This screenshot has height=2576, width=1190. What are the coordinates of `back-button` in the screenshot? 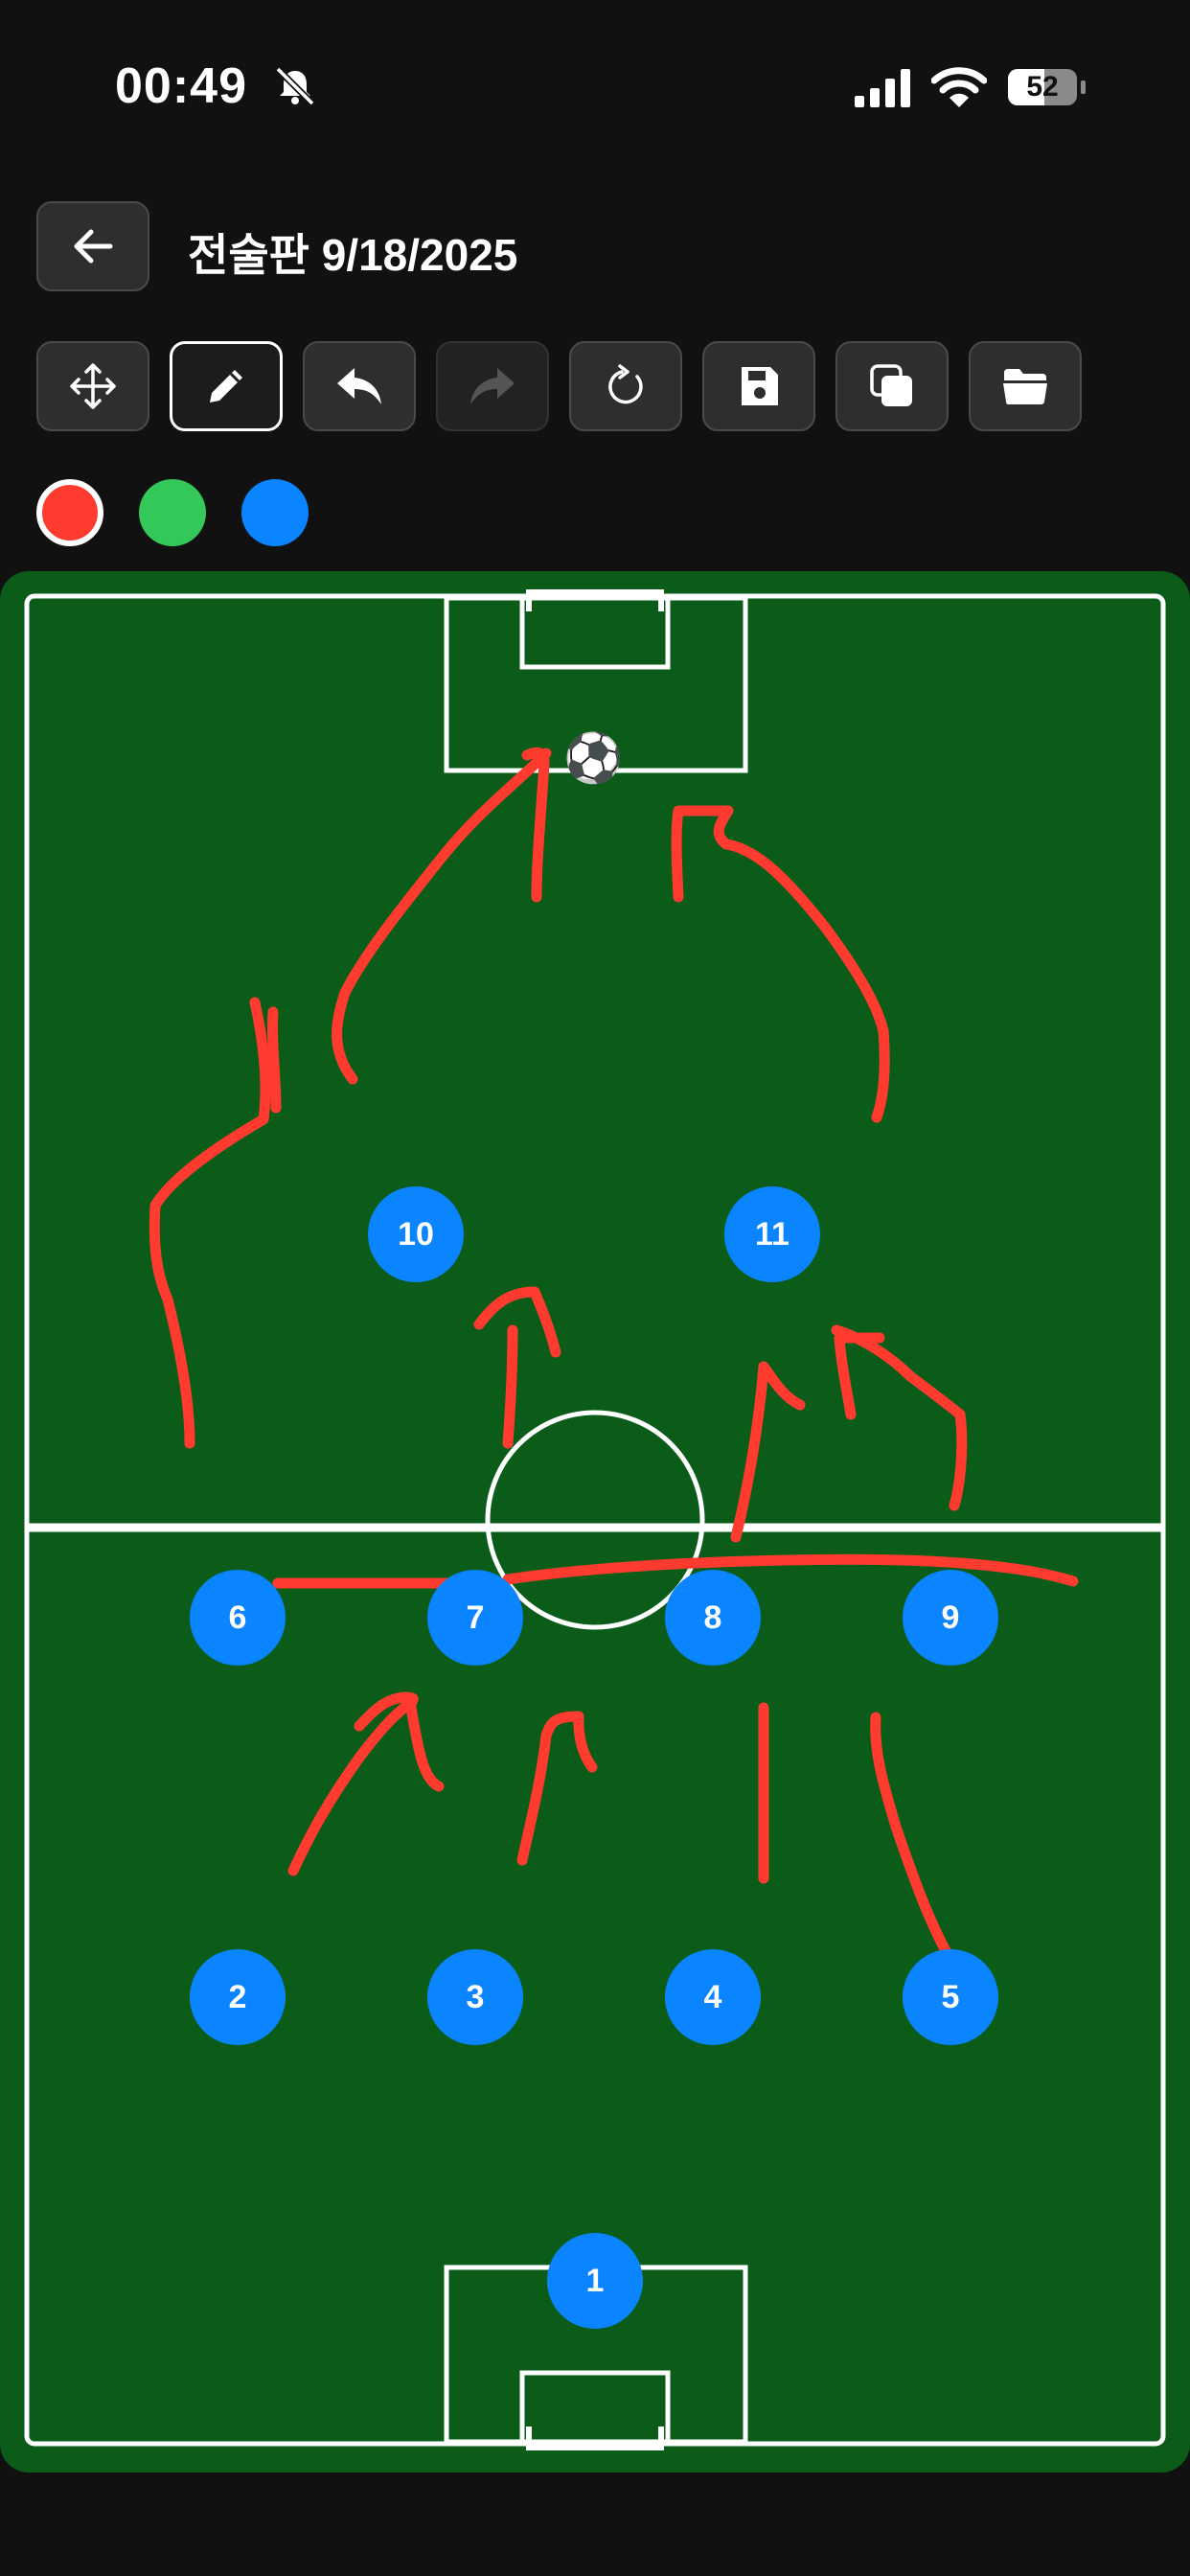 It's located at (93, 246).